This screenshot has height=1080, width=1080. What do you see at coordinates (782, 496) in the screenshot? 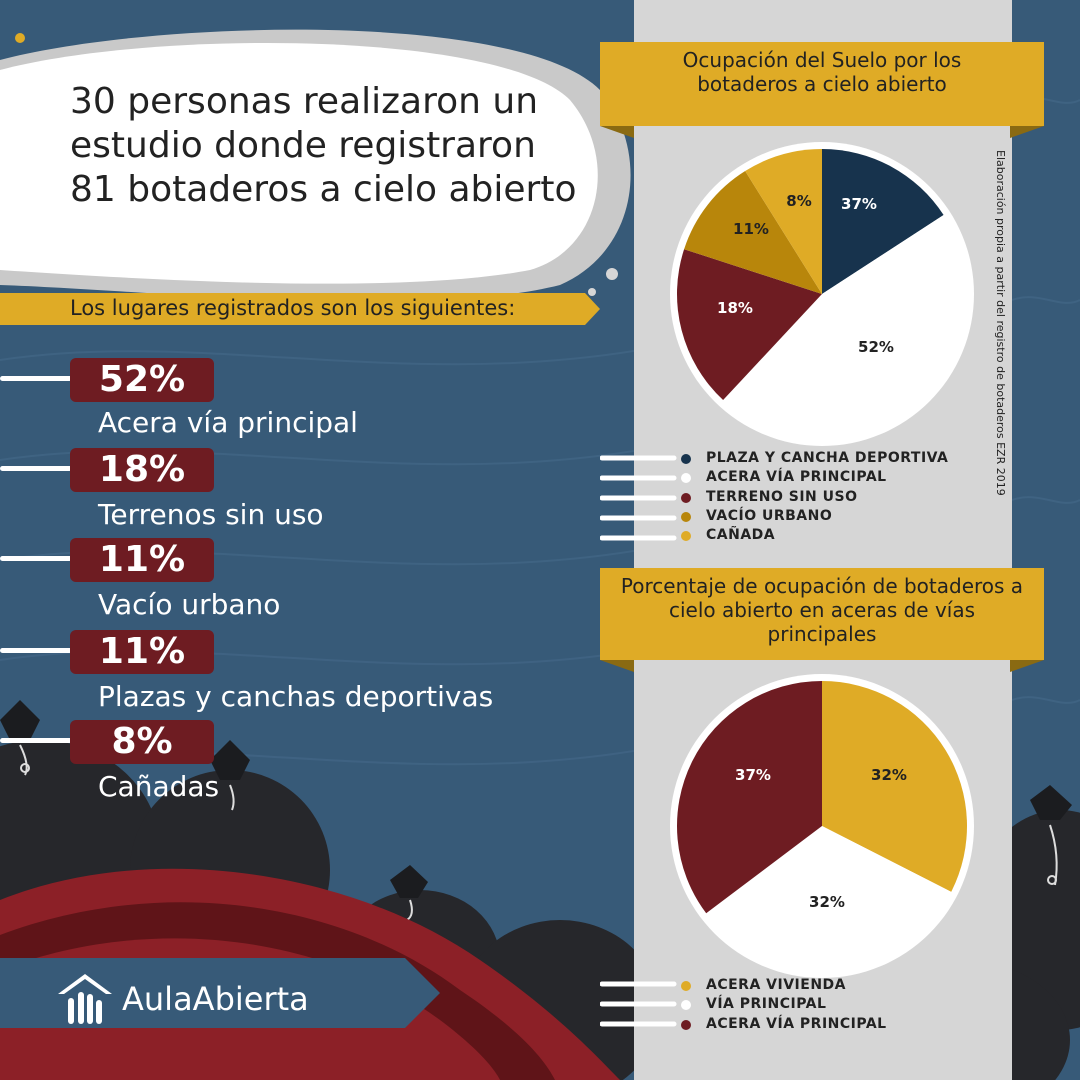
I see `chart1-legend-label-3: TERRENO SIN USO` at bounding box center [782, 496].